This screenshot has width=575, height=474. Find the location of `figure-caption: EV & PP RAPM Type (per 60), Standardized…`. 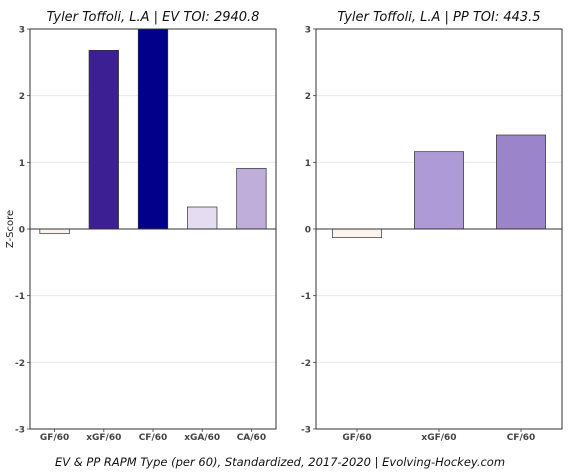

figure-caption: EV & PP RAPM Type (per 60), Standardized… is located at coordinates (280, 462).